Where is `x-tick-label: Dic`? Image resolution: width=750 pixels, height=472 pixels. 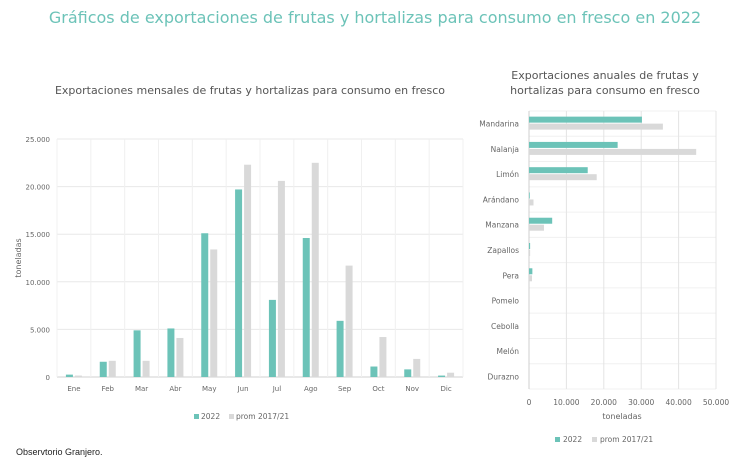 x-tick-label: Dic is located at coordinates (445, 389).